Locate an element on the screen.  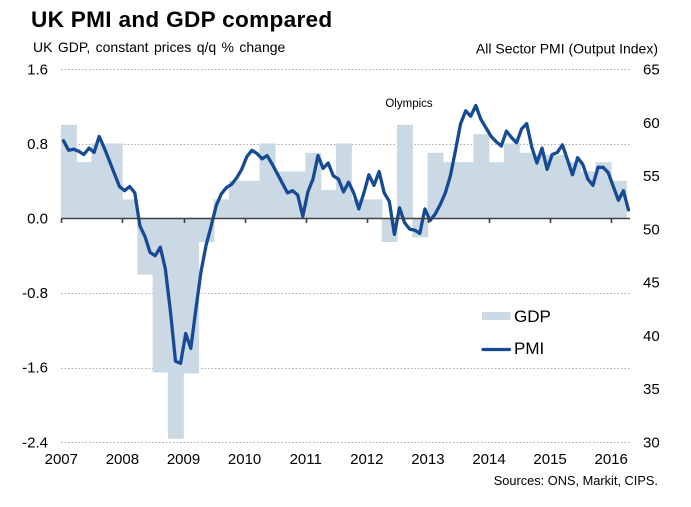
svg-text: 1.6 is located at coordinates (37, 70).